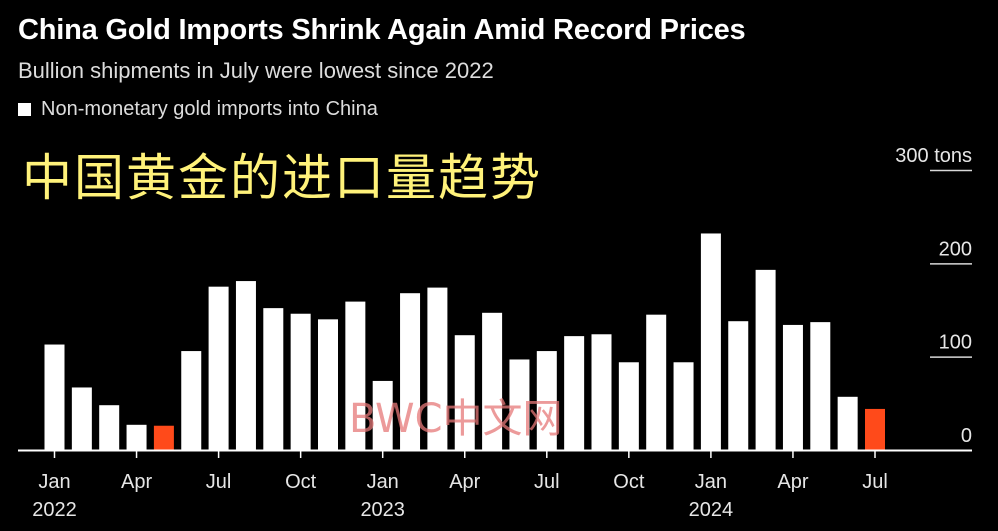 The height and width of the screenshot is (531, 998). Describe the element at coordinates (54, 510) in the screenshot. I see `x-year-label: 2022` at that location.